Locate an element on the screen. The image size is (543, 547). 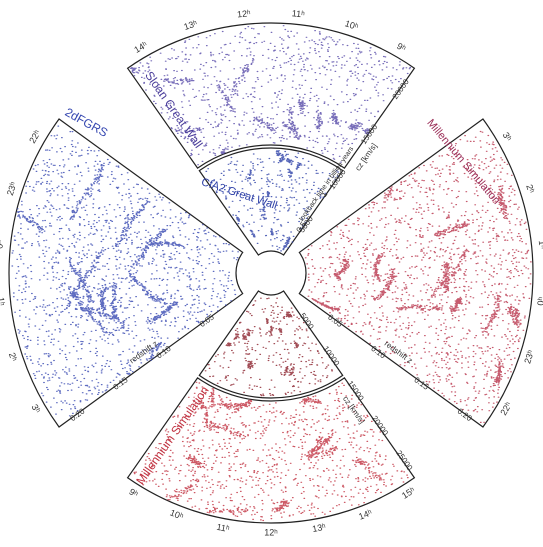
distance-tick-label: 1 is located at coordinates (324, 194).